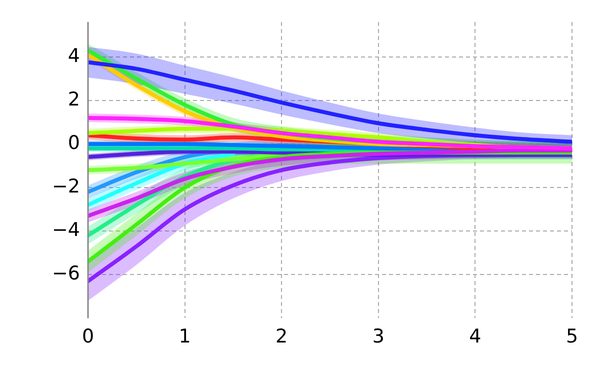  What do you see at coordinates (572, 337) in the screenshot?
I see `x-tick-label: 5` at bounding box center [572, 337].